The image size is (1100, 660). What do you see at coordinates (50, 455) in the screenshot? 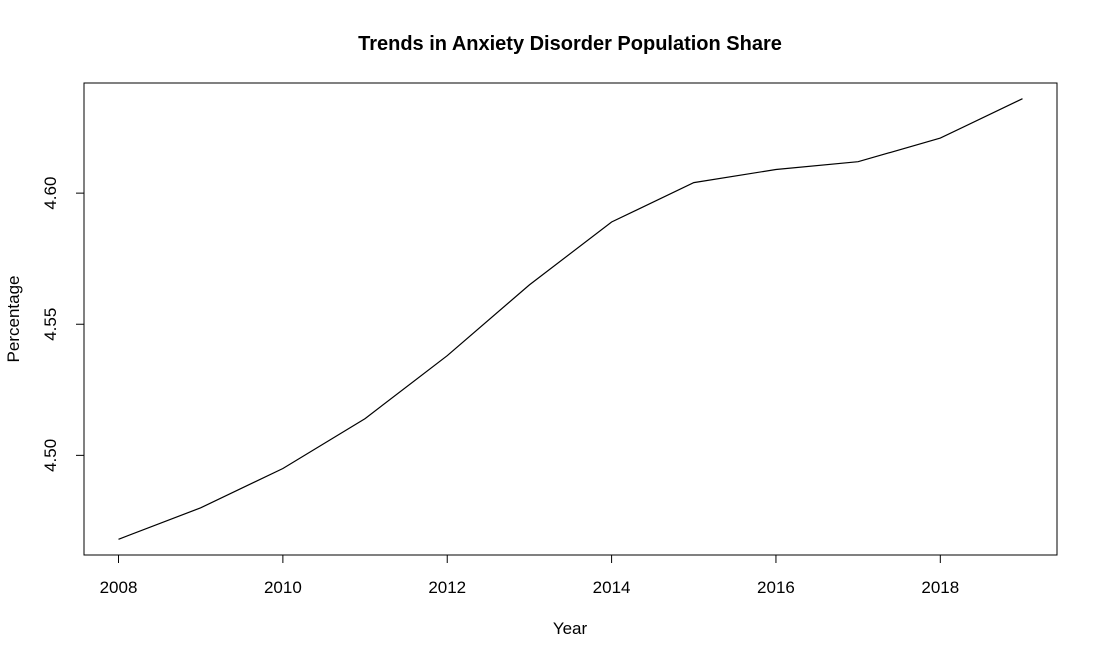
I see `y-tick-label: 4.50` at bounding box center [50, 455].